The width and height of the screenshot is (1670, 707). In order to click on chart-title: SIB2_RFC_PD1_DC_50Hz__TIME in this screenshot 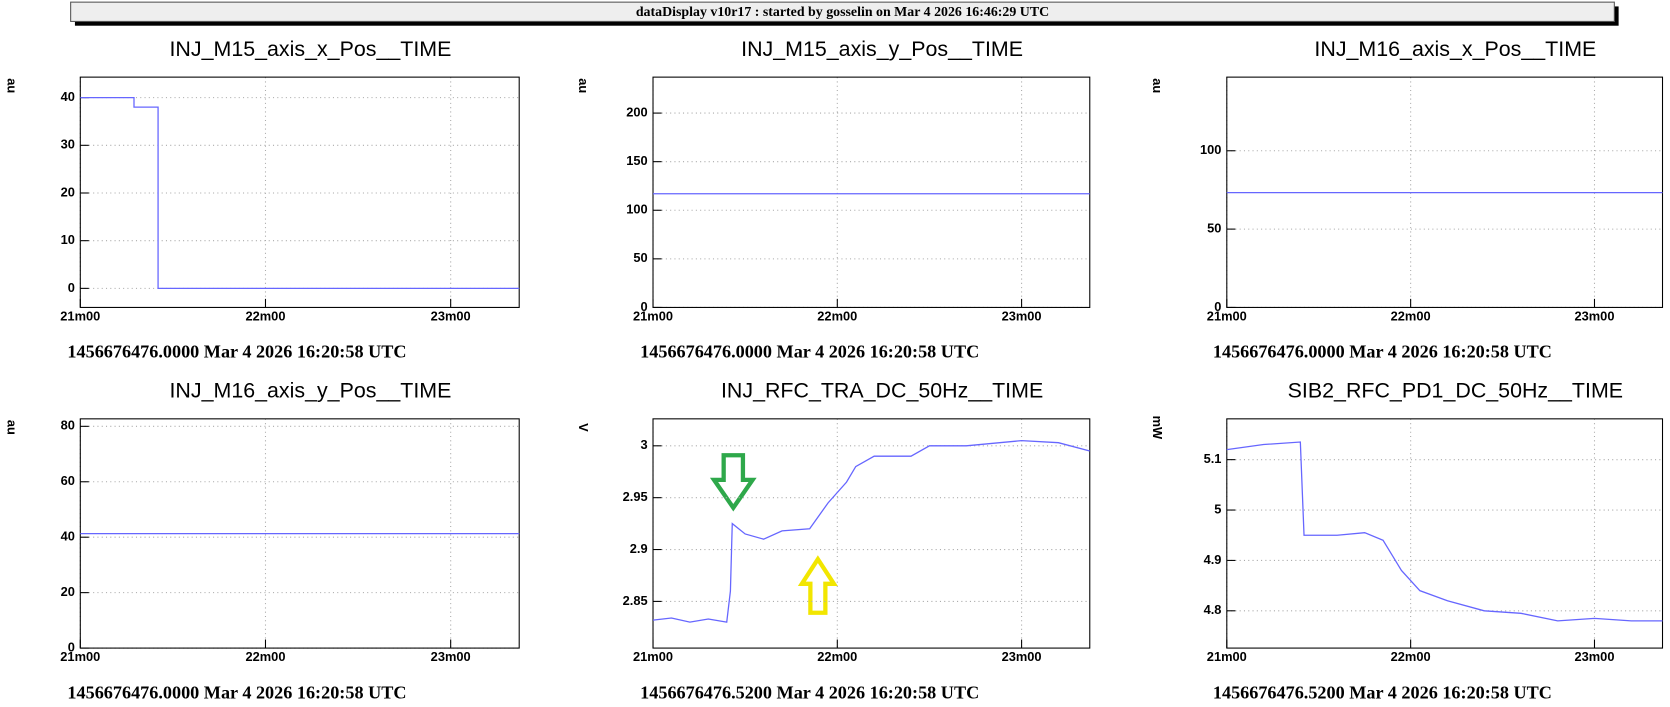, I will do `click(1455, 391)`.